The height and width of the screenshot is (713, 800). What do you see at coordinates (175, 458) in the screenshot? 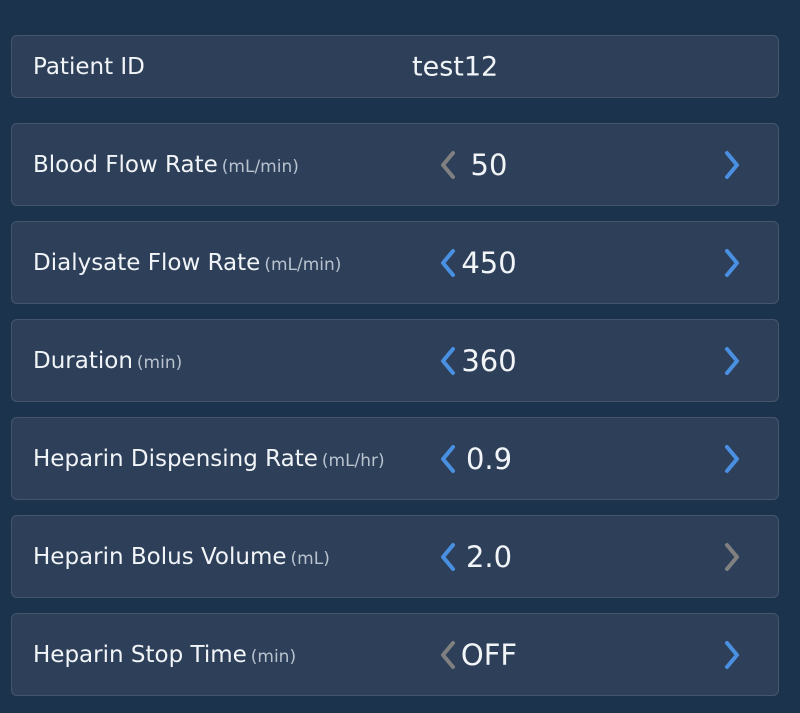
I see `setting-name: Heparin Dispensing Rate` at bounding box center [175, 458].